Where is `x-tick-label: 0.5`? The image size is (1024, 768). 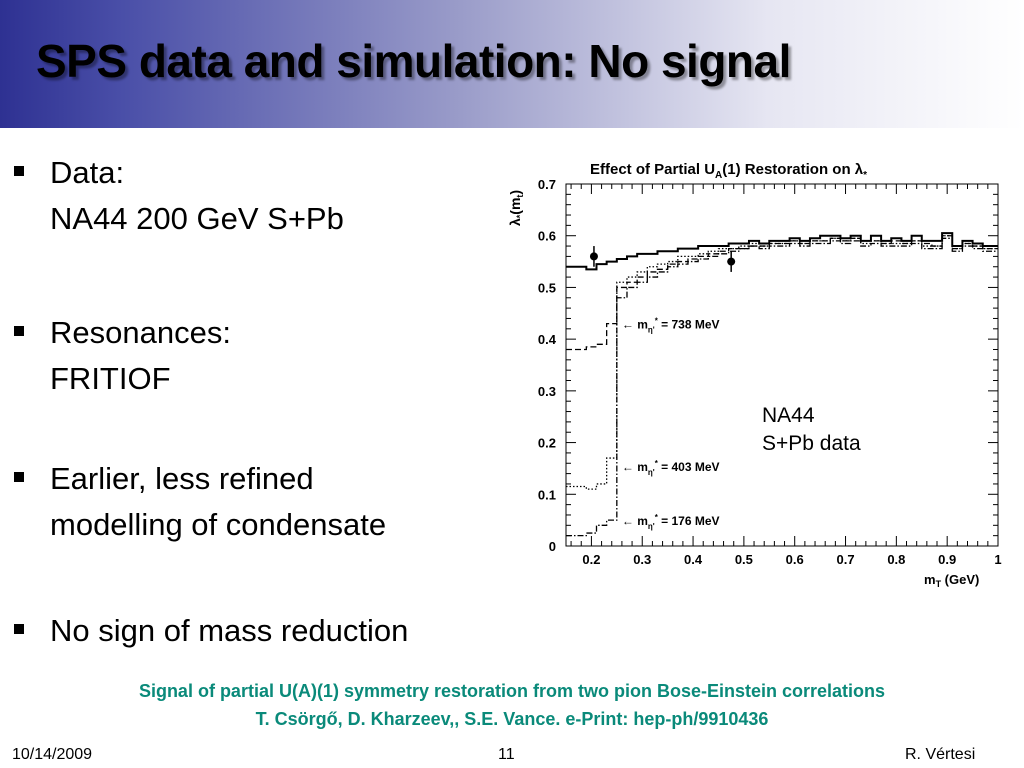
x-tick-label: 0.5 is located at coordinates (744, 559).